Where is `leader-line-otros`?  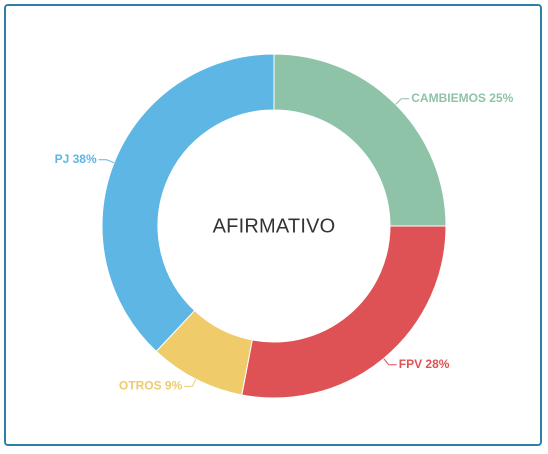 leader-line-otros is located at coordinates (190, 383).